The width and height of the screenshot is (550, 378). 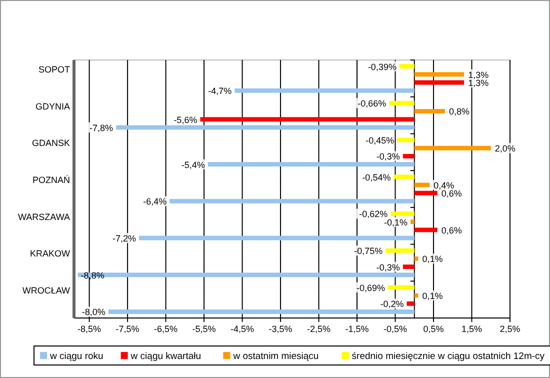 I want to click on data-label: -0,1%, so click(x=396, y=222).